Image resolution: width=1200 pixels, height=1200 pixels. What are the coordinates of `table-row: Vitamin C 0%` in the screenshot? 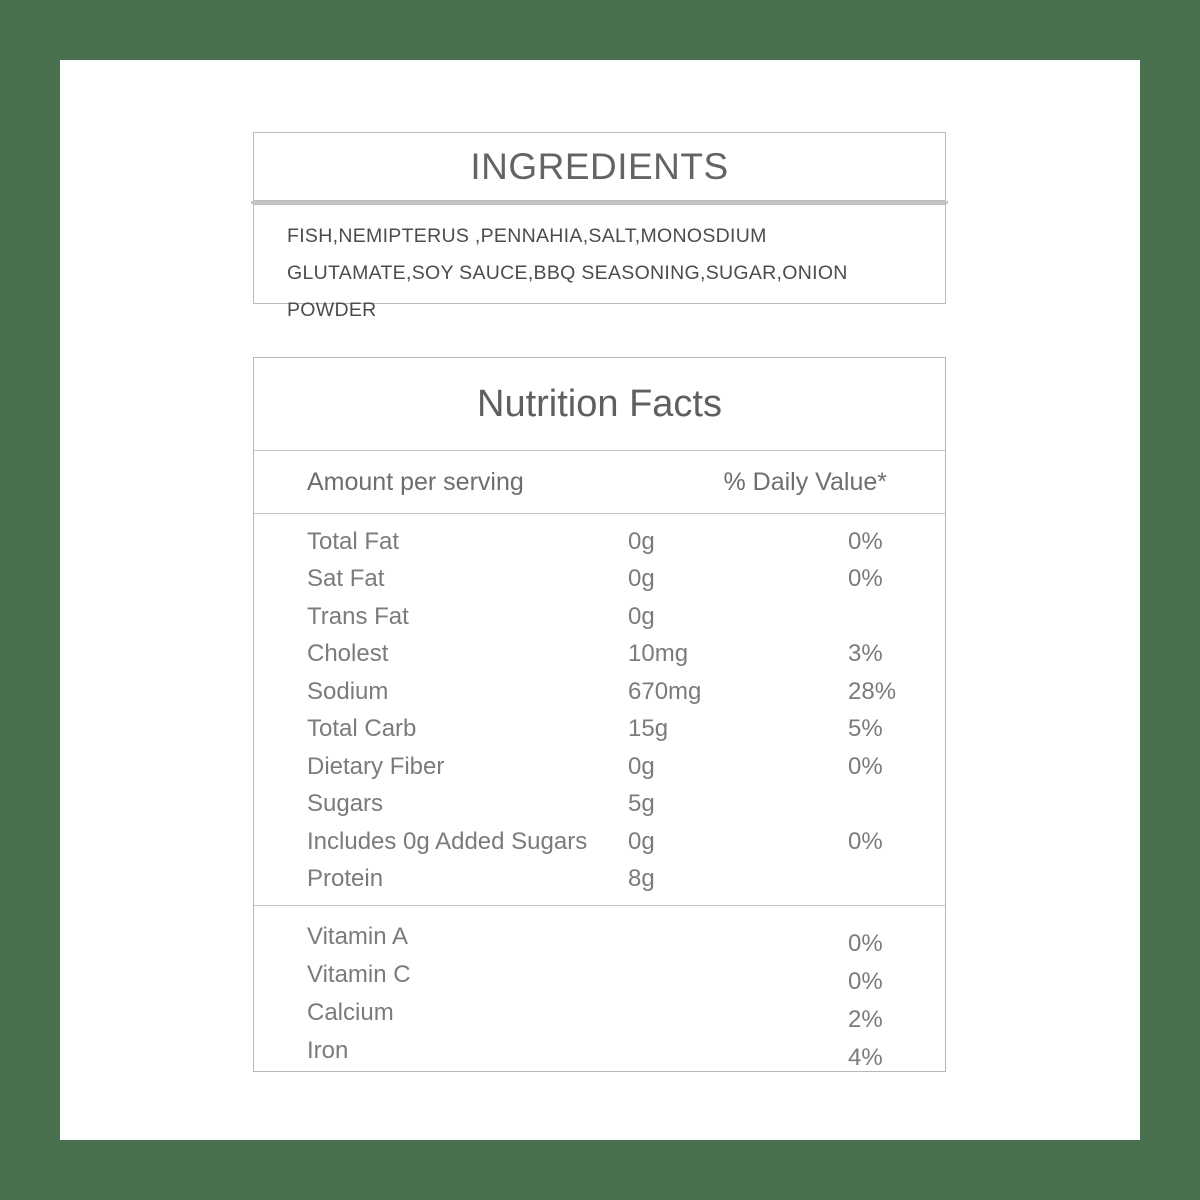 It's located at (599, 975).